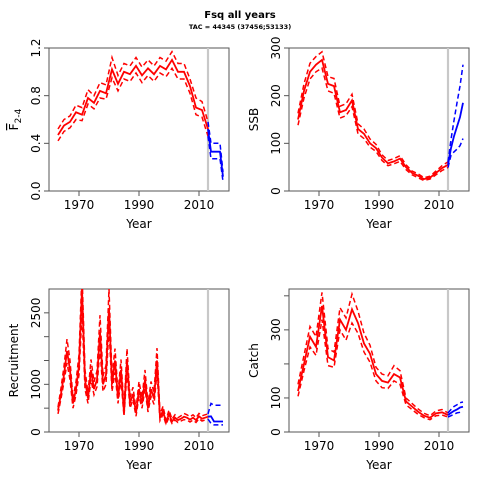 The height and width of the screenshot is (480, 480). What do you see at coordinates (455, 153) in the screenshot?
I see `ssb-projection-lower-line` at bounding box center [455, 153].